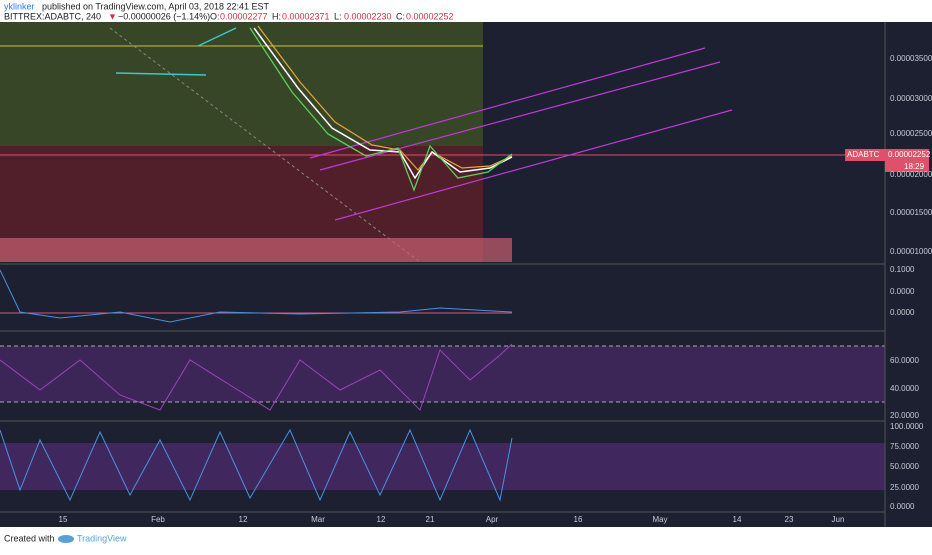 This screenshot has height=555, width=932. What do you see at coordinates (492, 519) in the screenshot?
I see `time-label: Apr` at bounding box center [492, 519].